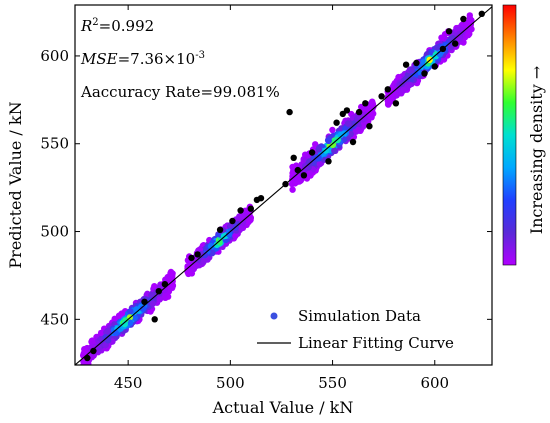 This screenshot has height=423, width=550. What do you see at coordinates (274, 316) in the screenshot?
I see `legend-simulation-marker` at bounding box center [274, 316].